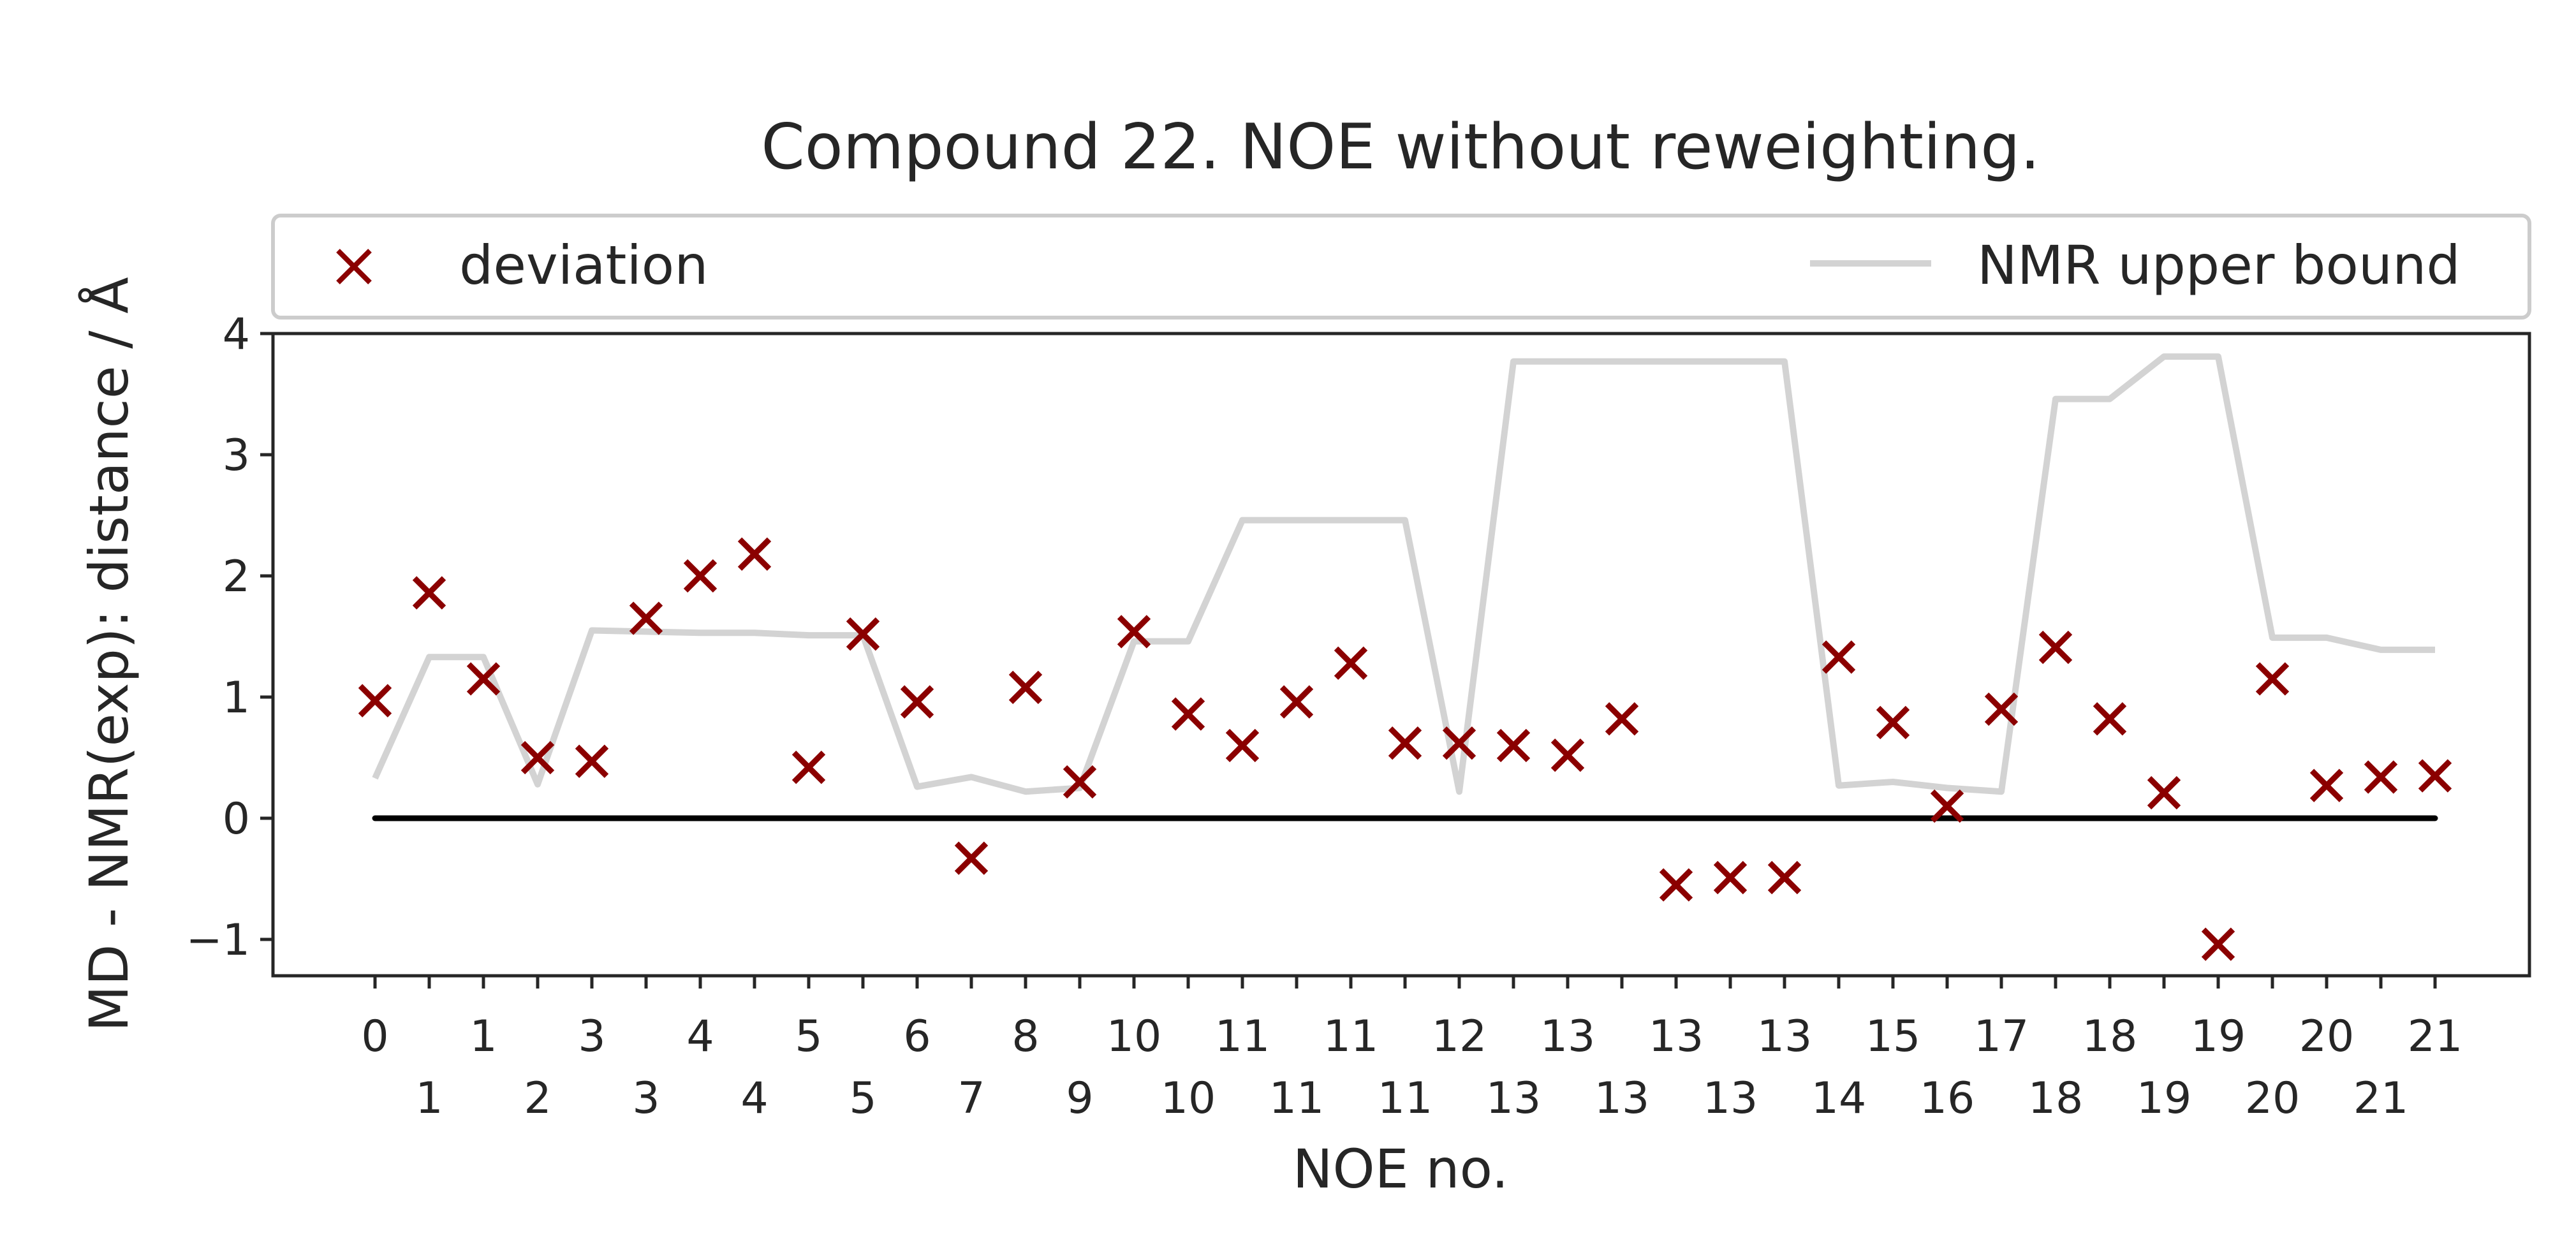 Image resolution: width=2576 pixels, height=1250 pixels. What do you see at coordinates (236, 334) in the screenshot?
I see `y-tick-label: 4` at bounding box center [236, 334].